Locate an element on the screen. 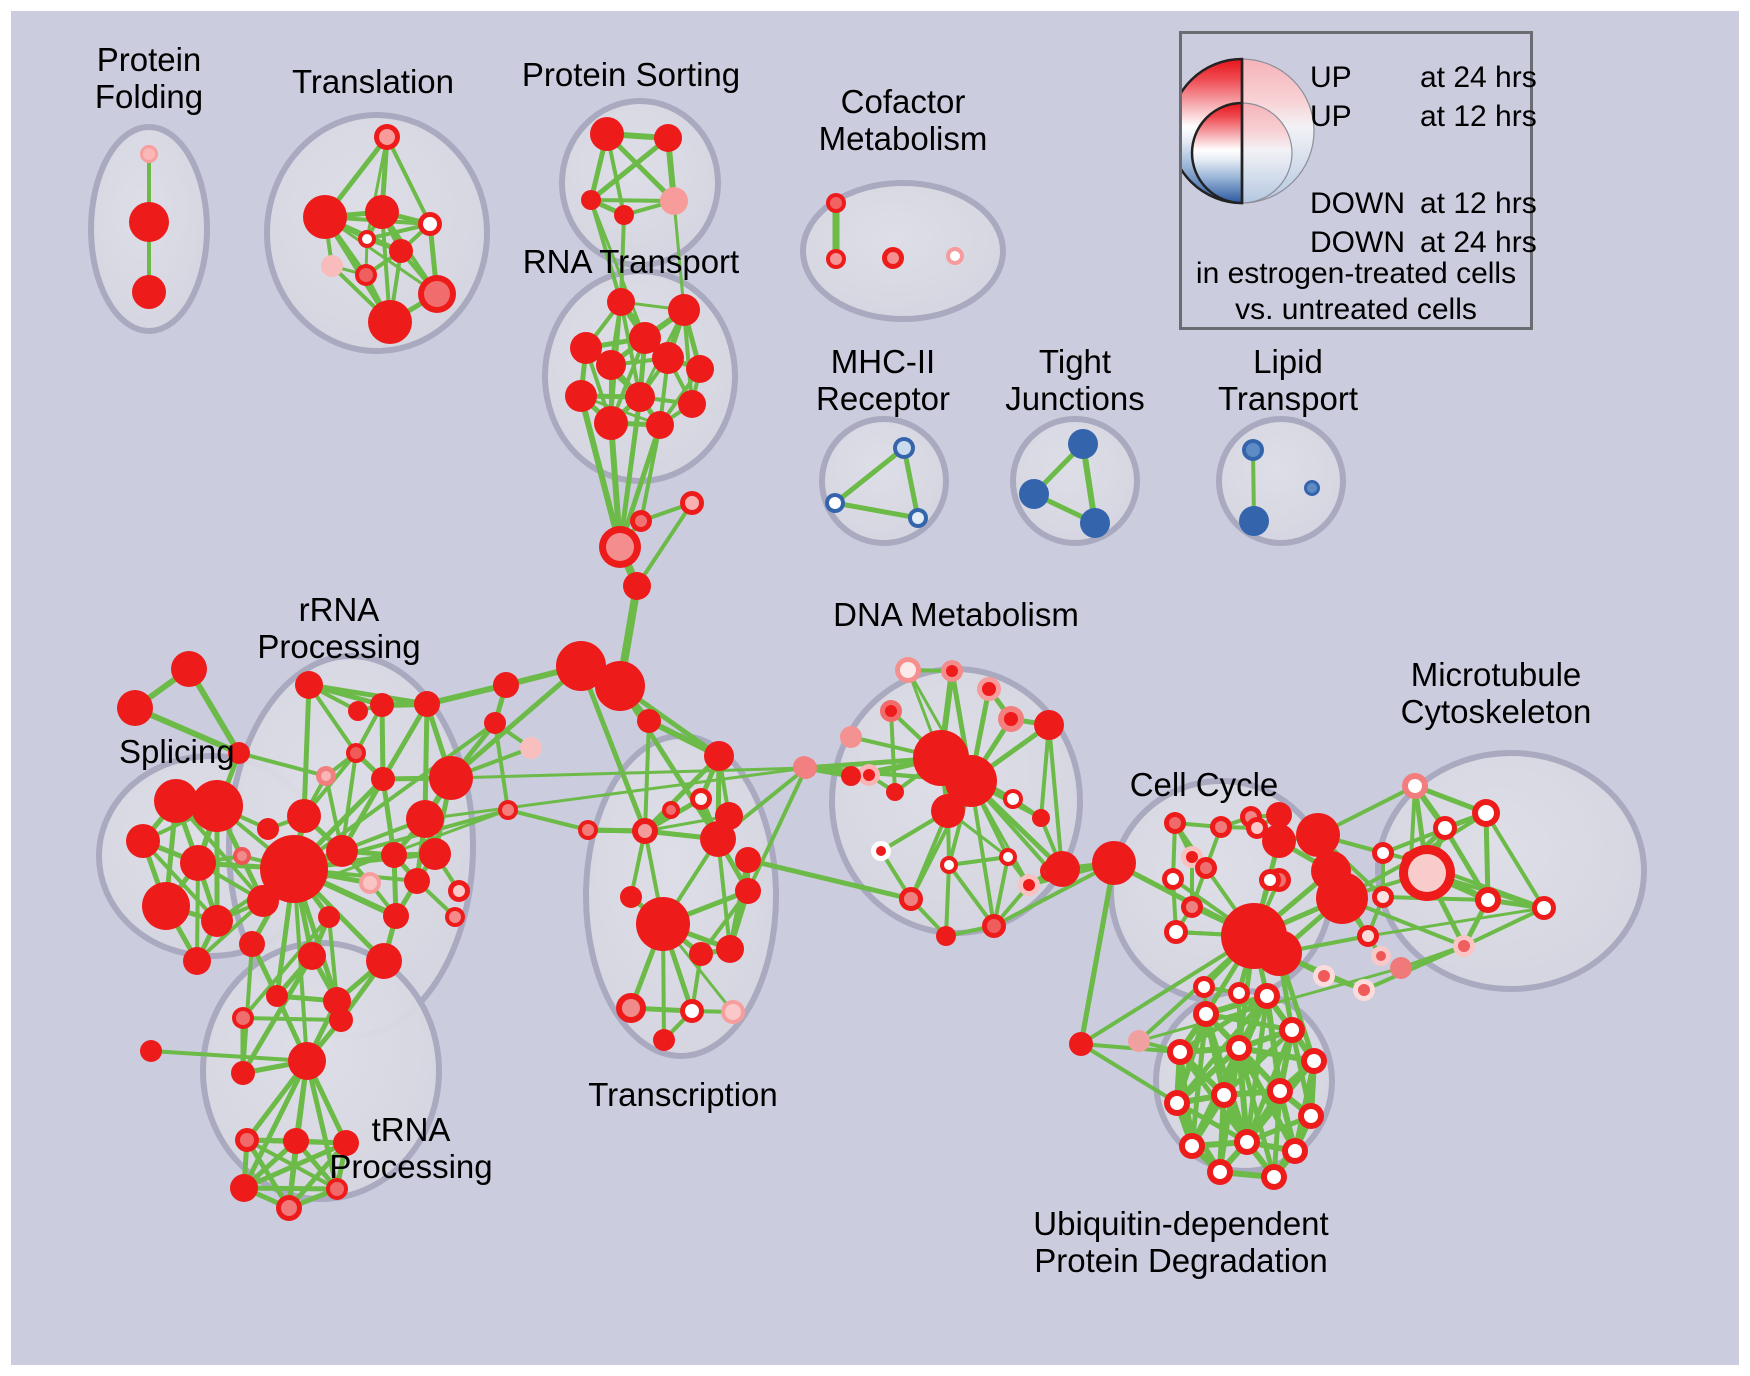 Image resolution: width=1750 pixels, height=1376 pixels. gene-node-transcription-core is located at coordinates (733, 1012).